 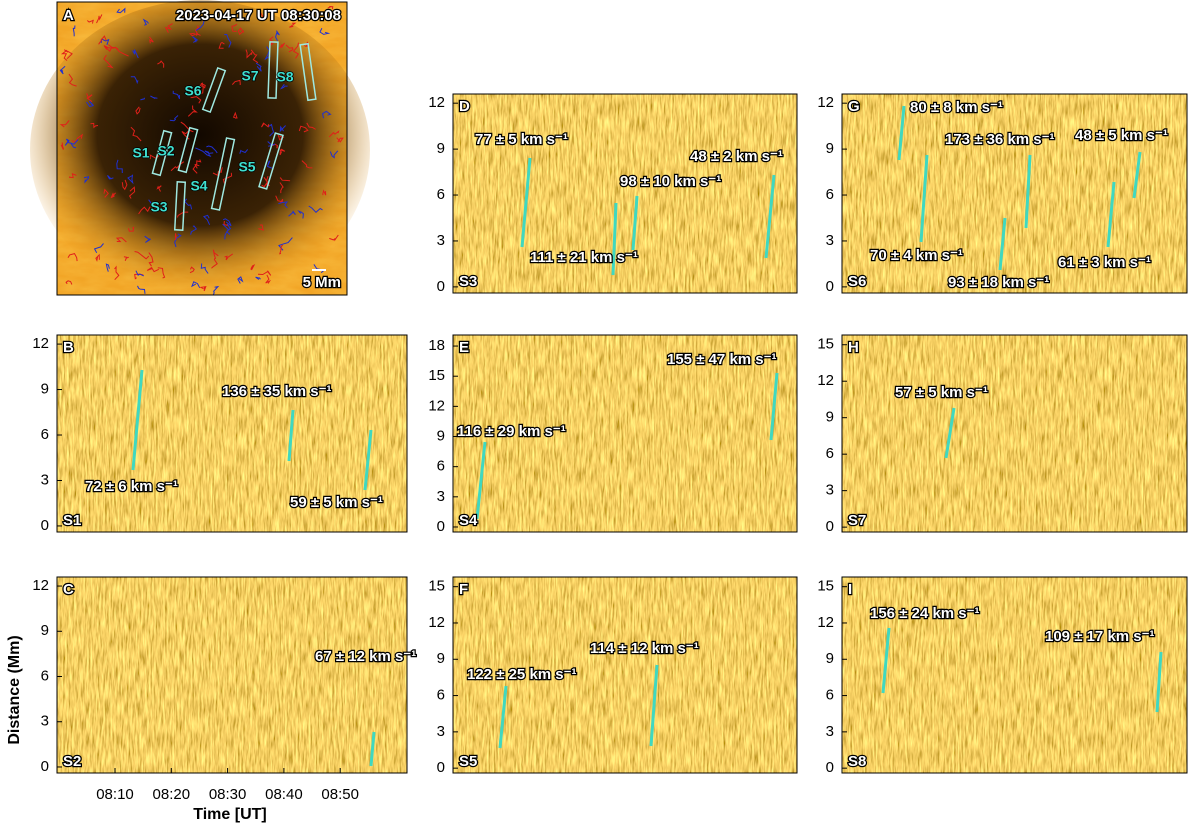 What do you see at coordinates (468, 520) in the screenshot?
I see `slit-name: S4` at bounding box center [468, 520].